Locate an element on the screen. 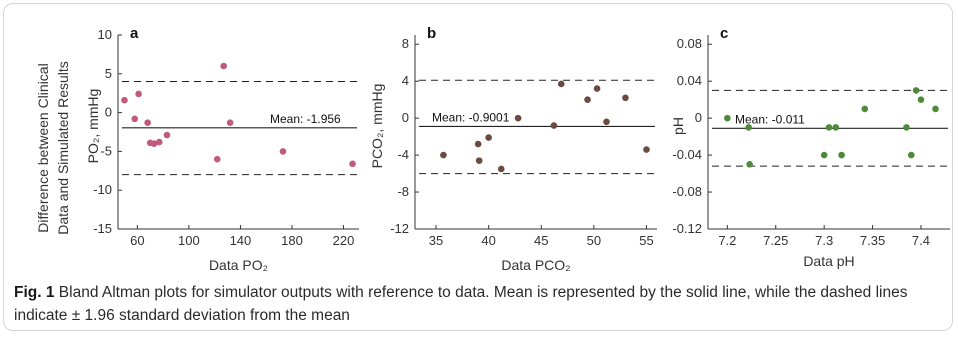  y-tick-label: 8 is located at coordinates (405, 43).